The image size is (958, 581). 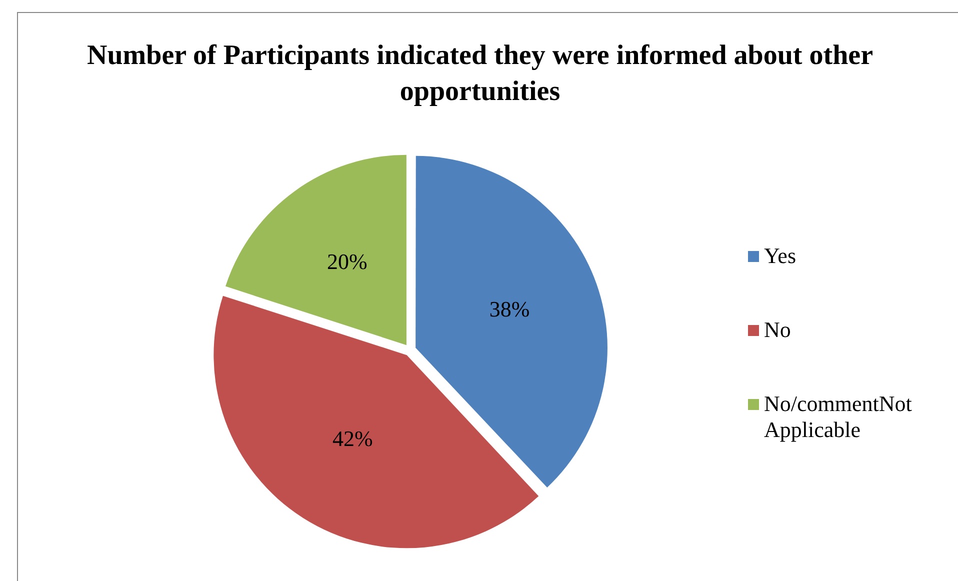 What do you see at coordinates (838, 417) in the screenshot?
I see `legend-label: No/commentNot Applicable` at bounding box center [838, 417].